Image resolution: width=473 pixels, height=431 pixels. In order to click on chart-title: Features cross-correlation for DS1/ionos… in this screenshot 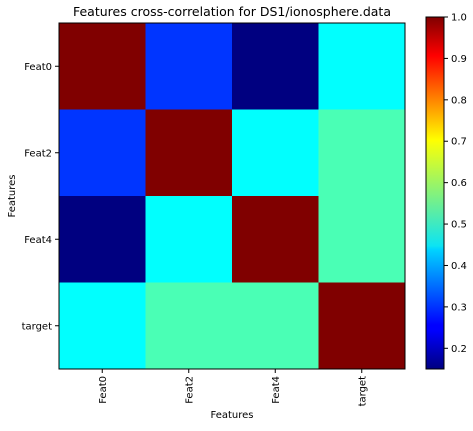, I will do `click(232, 11)`.